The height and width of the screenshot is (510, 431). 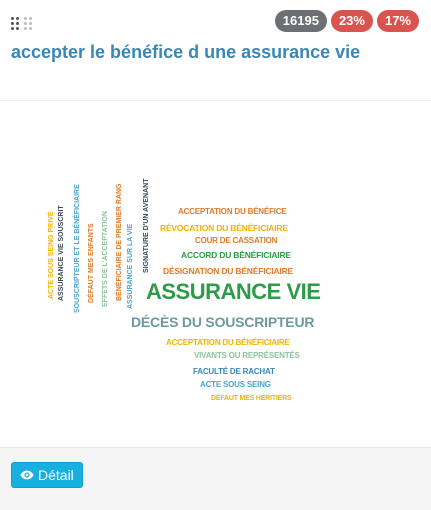 What do you see at coordinates (105, 259) in the screenshot?
I see `cloud-word: EFFETS DE L'ACCEPTATION` at bounding box center [105, 259].